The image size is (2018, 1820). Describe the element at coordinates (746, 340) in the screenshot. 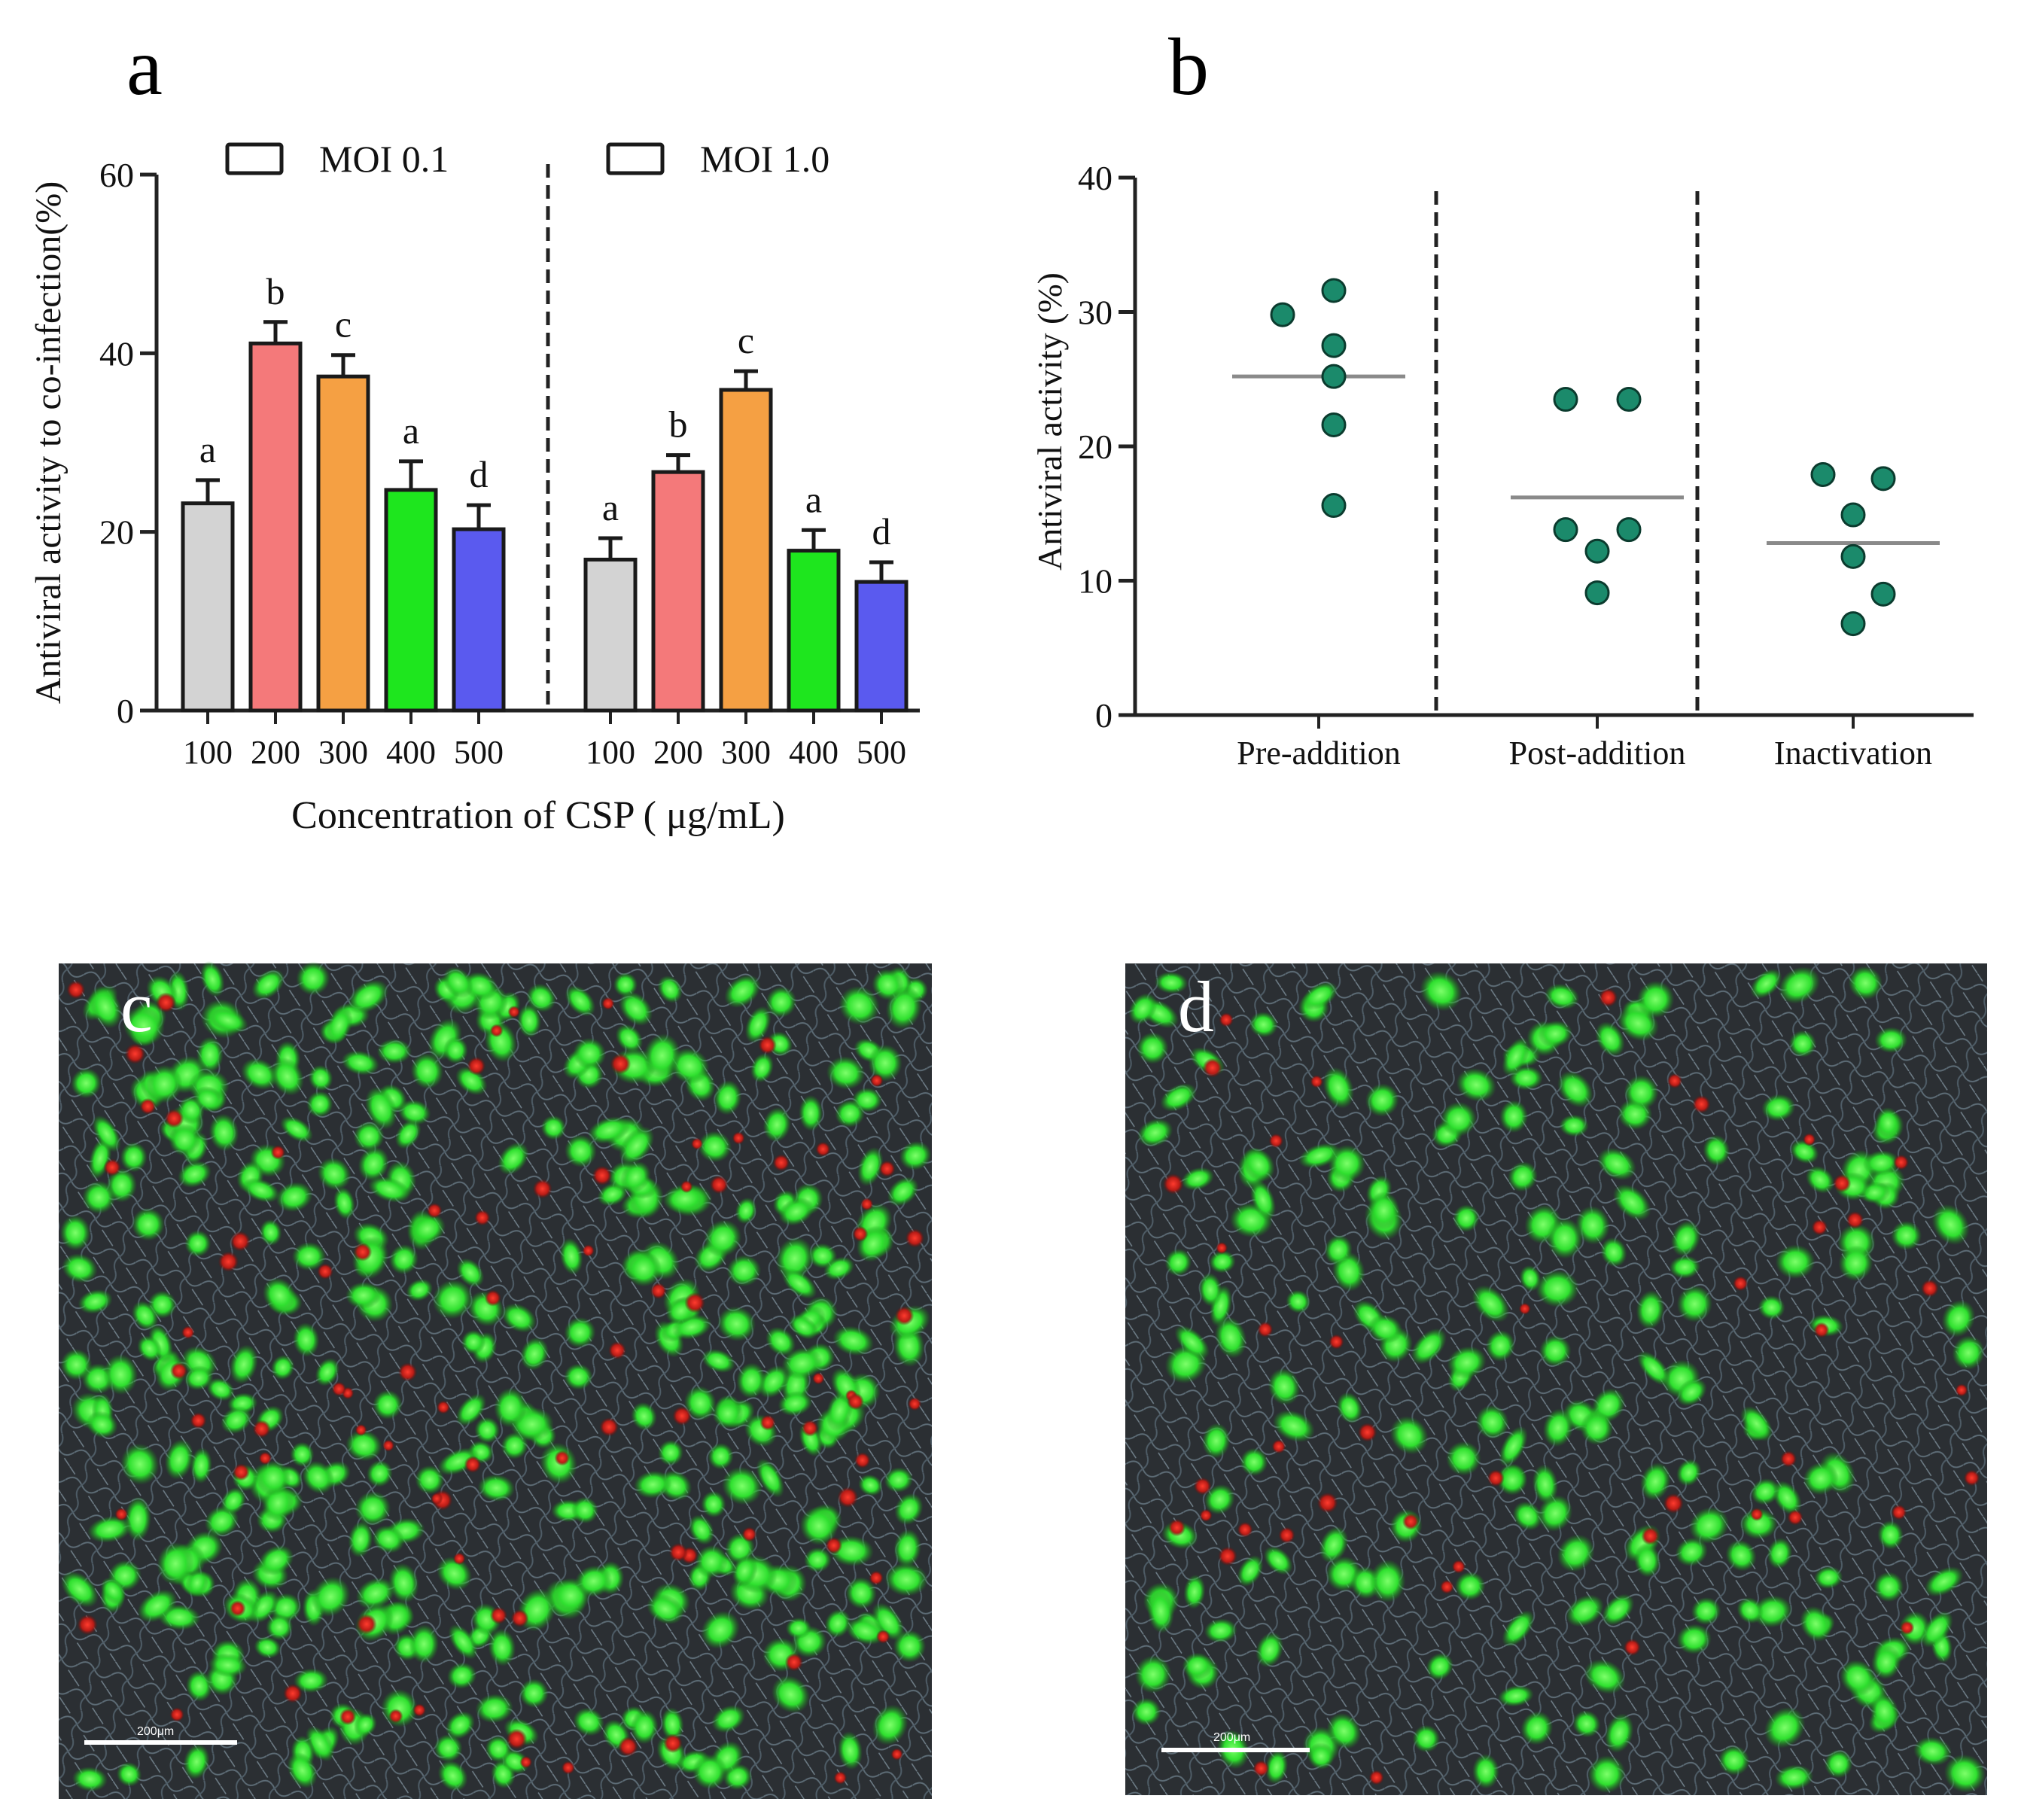

I see `panel-a-significance-letter: c` at that location.